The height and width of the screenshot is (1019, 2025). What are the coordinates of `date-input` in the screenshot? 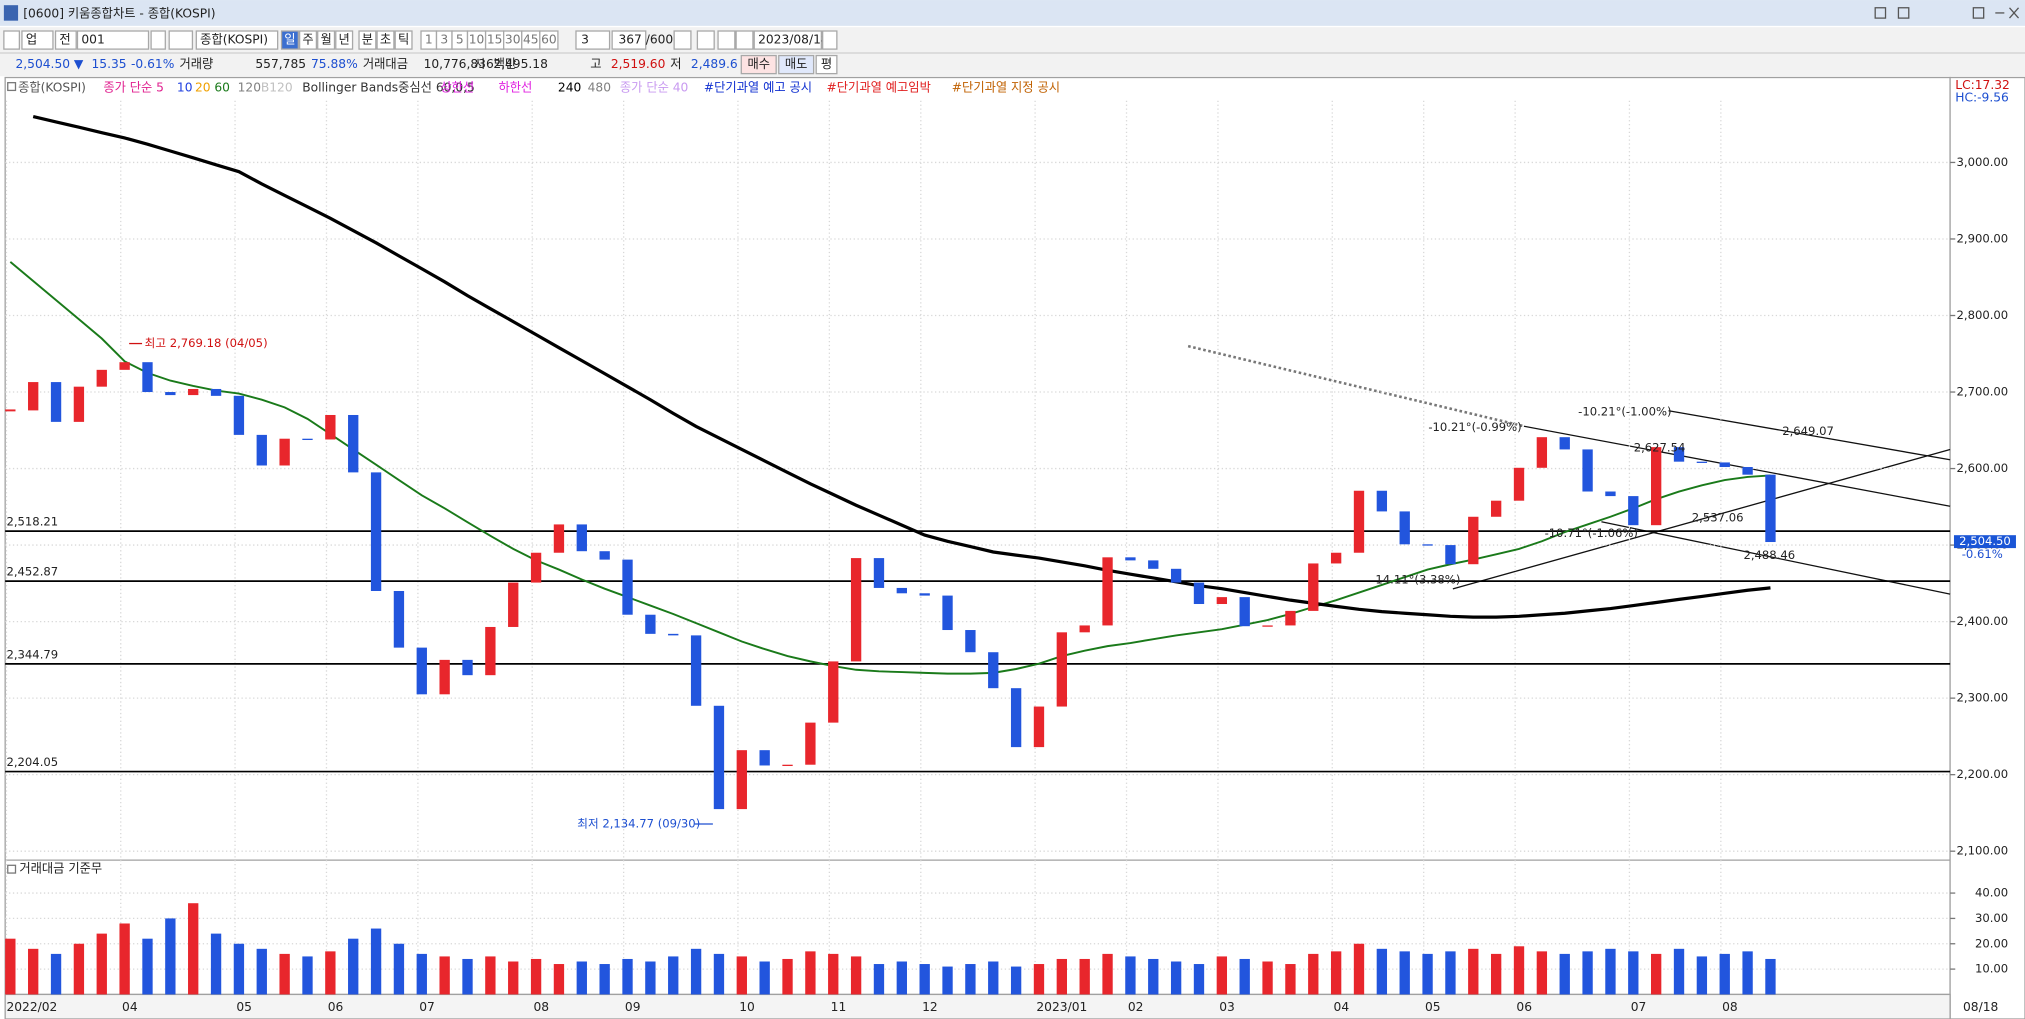 It's located at (788, 40).